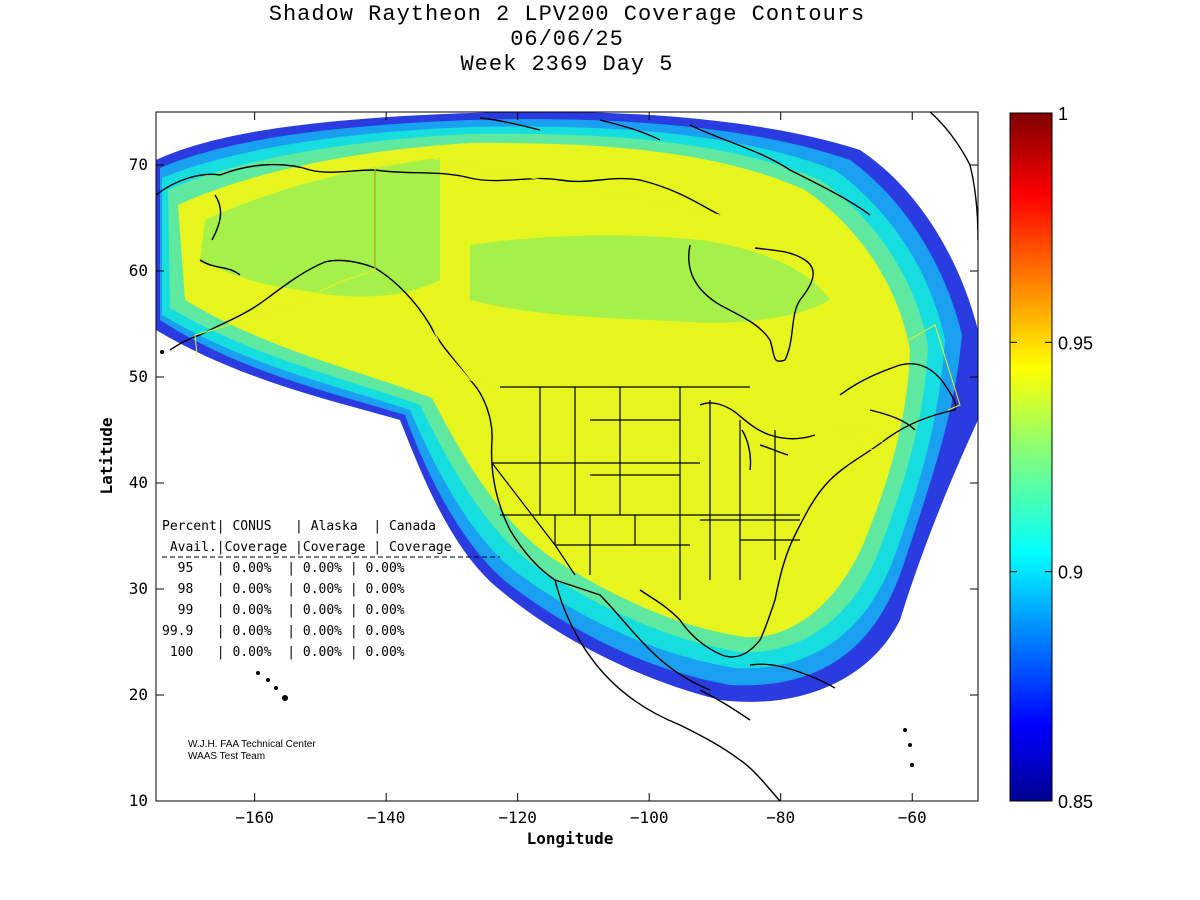 This screenshot has height=900, width=1200. Describe the element at coordinates (517, 817) in the screenshot. I see `x-tick-label: −120` at that location.